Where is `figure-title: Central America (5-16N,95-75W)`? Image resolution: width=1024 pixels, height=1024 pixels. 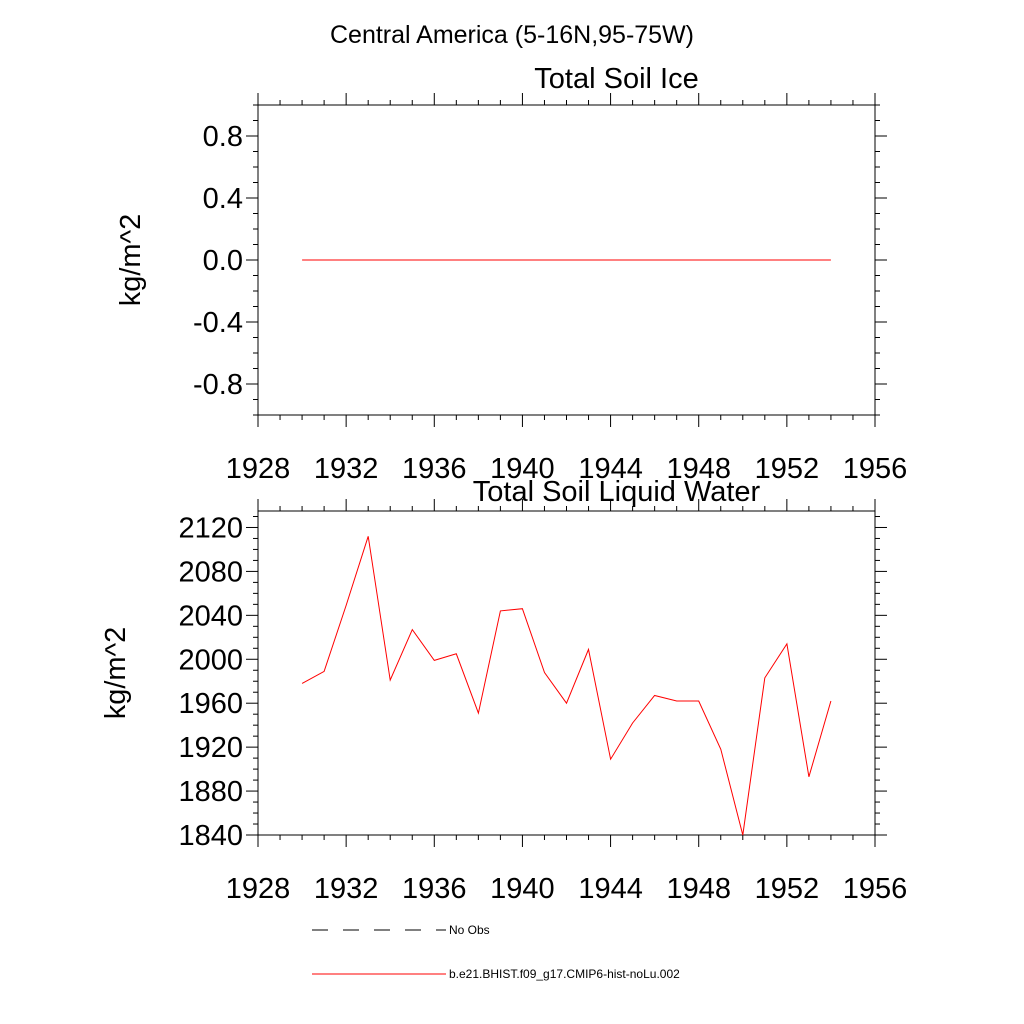 figure-title: Central America (5-16N,95-75W) is located at coordinates (512, 35).